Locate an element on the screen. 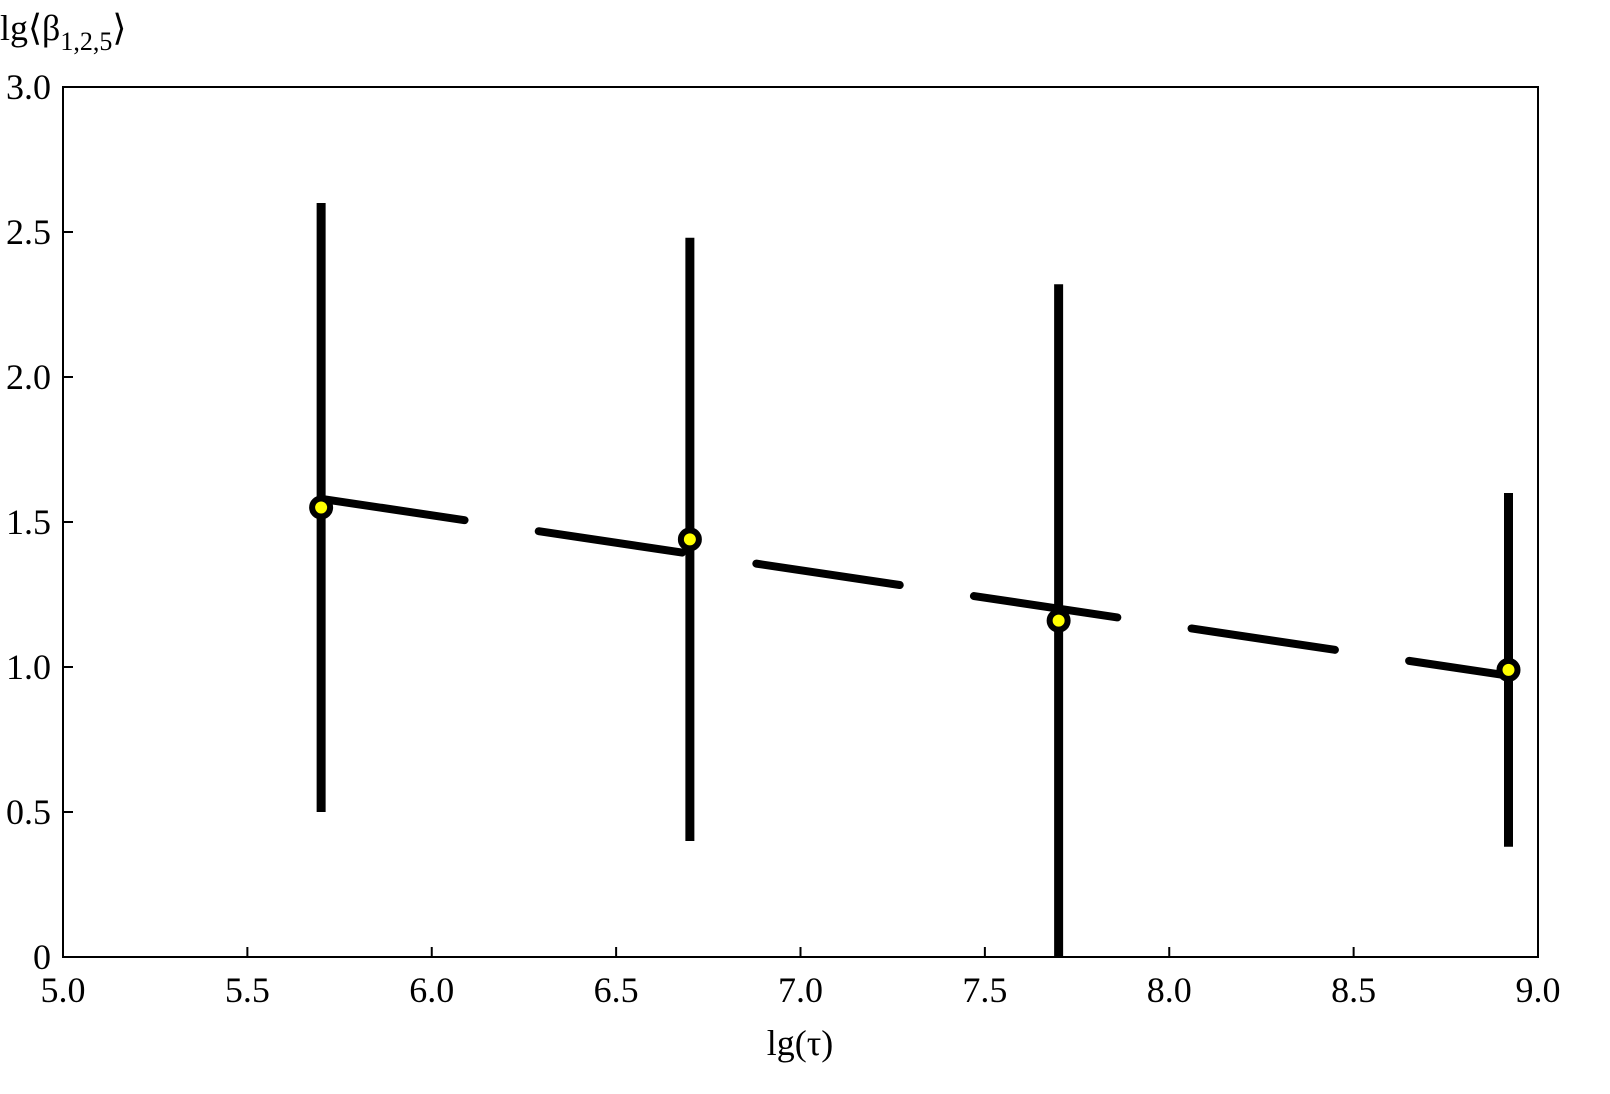  x-tick-label: 7.0 is located at coordinates (800, 990).